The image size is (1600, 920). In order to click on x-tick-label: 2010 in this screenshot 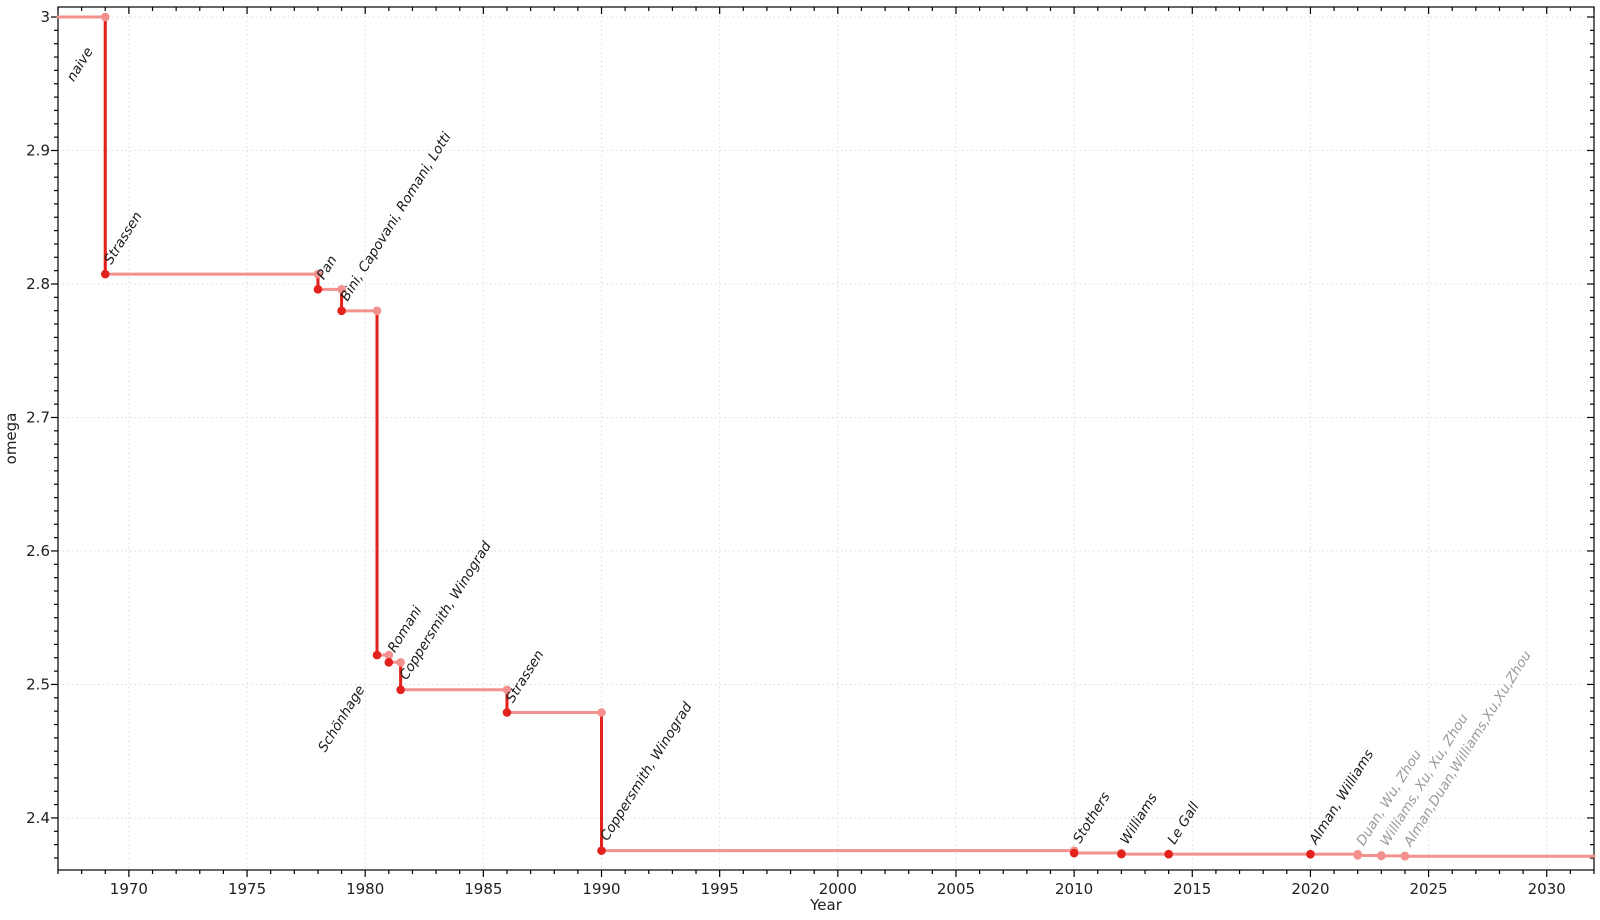, I will do `click(1074, 889)`.